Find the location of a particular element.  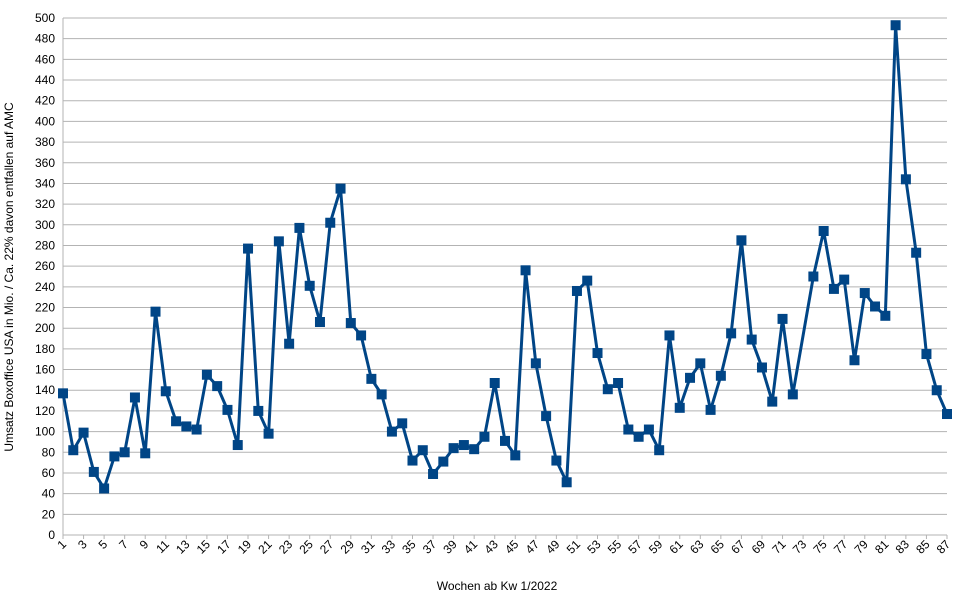

x-tick-label: 13 is located at coordinates (183, 547).